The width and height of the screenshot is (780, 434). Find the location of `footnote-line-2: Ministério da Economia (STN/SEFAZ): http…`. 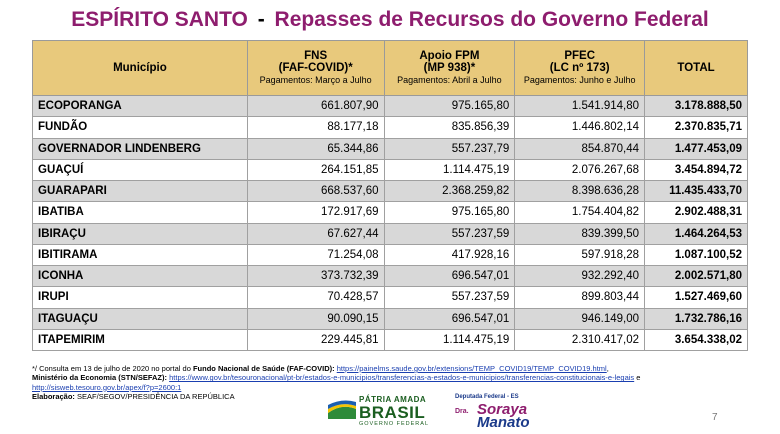

footnote-line-2: Ministério da Economia (STN/SEFAZ): http… is located at coordinates (336, 378).